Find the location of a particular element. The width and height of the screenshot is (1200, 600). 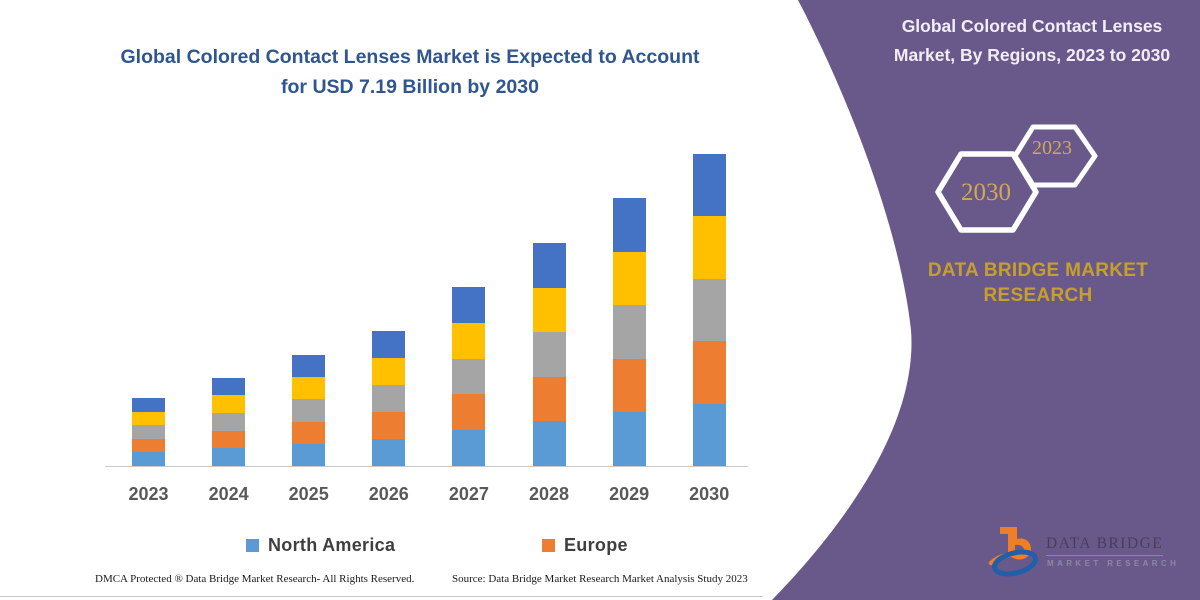

x-axis-label-2023: 2023 is located at coordinates (148, 494).